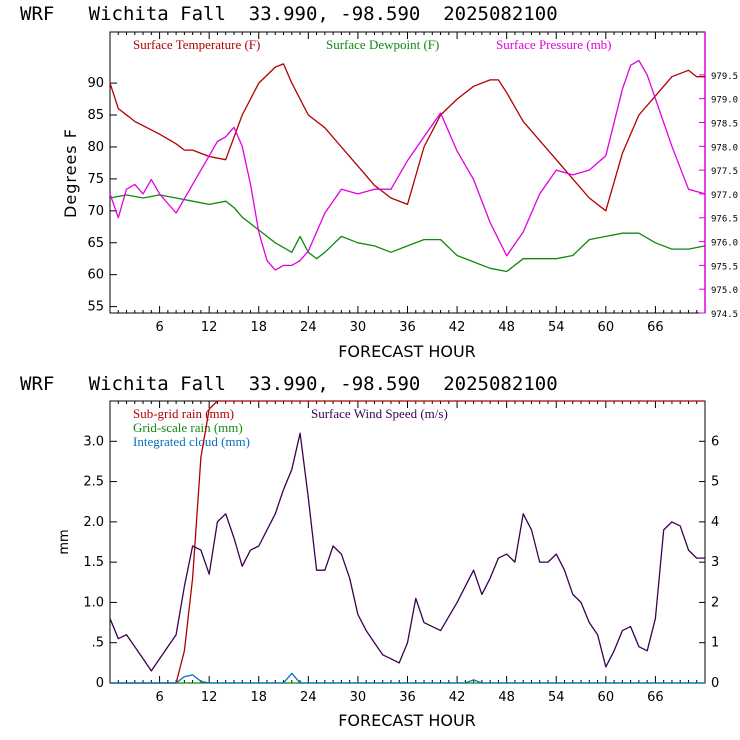 This screenshot has width=740, height=740. What do you see at coordinates (715, 643) in the screenshot?
I see `y2-tick-label: 1` at bounding box center [715, 643].